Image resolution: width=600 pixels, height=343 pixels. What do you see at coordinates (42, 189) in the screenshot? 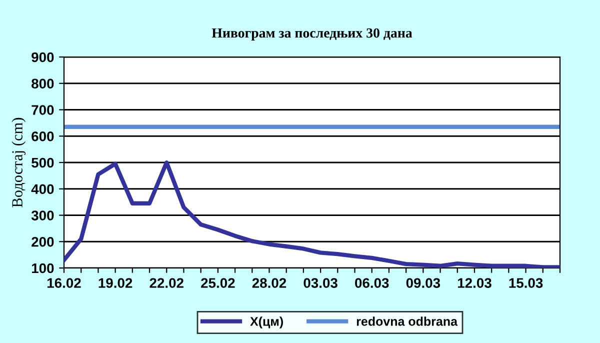
I see `y-tick-label: 400` at bounding box center [42, 189].